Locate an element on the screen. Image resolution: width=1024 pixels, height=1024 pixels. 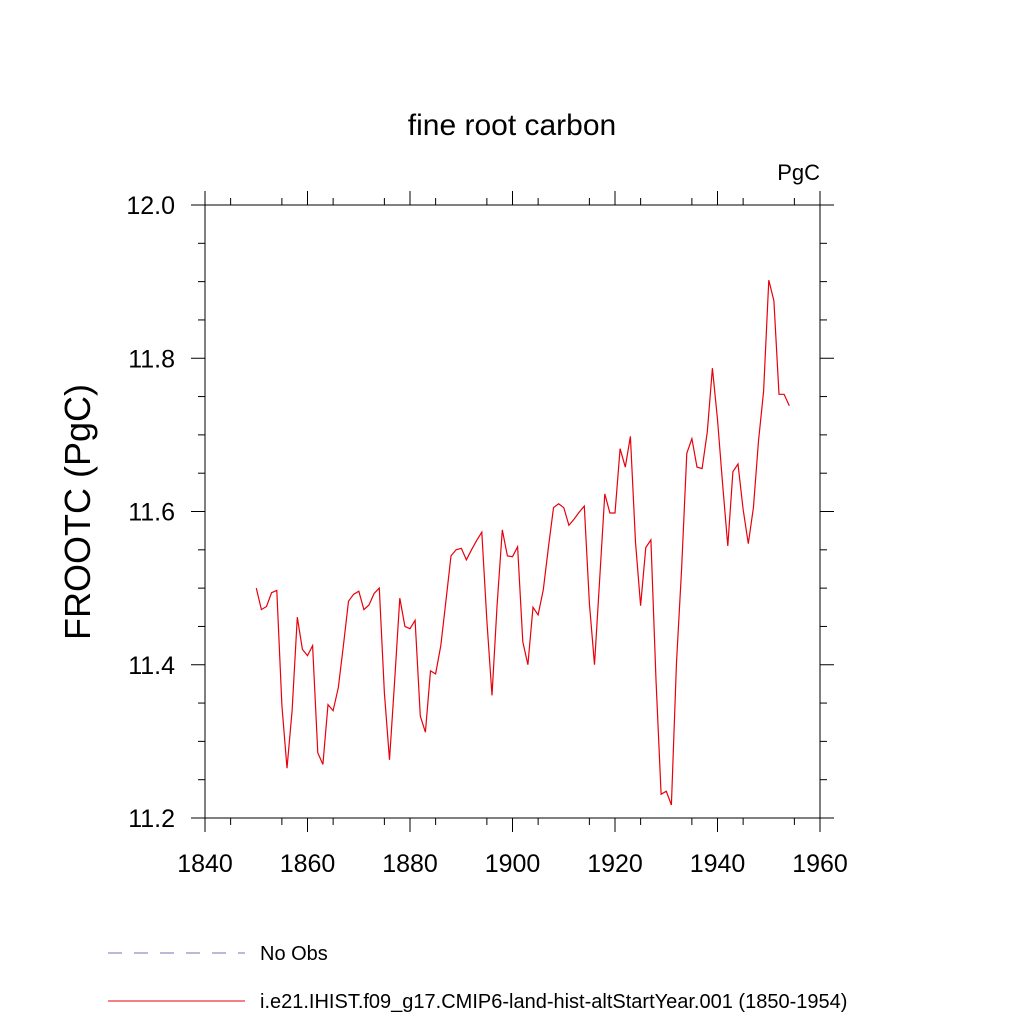
units-label: PgC is located at coordinates (798, 172).